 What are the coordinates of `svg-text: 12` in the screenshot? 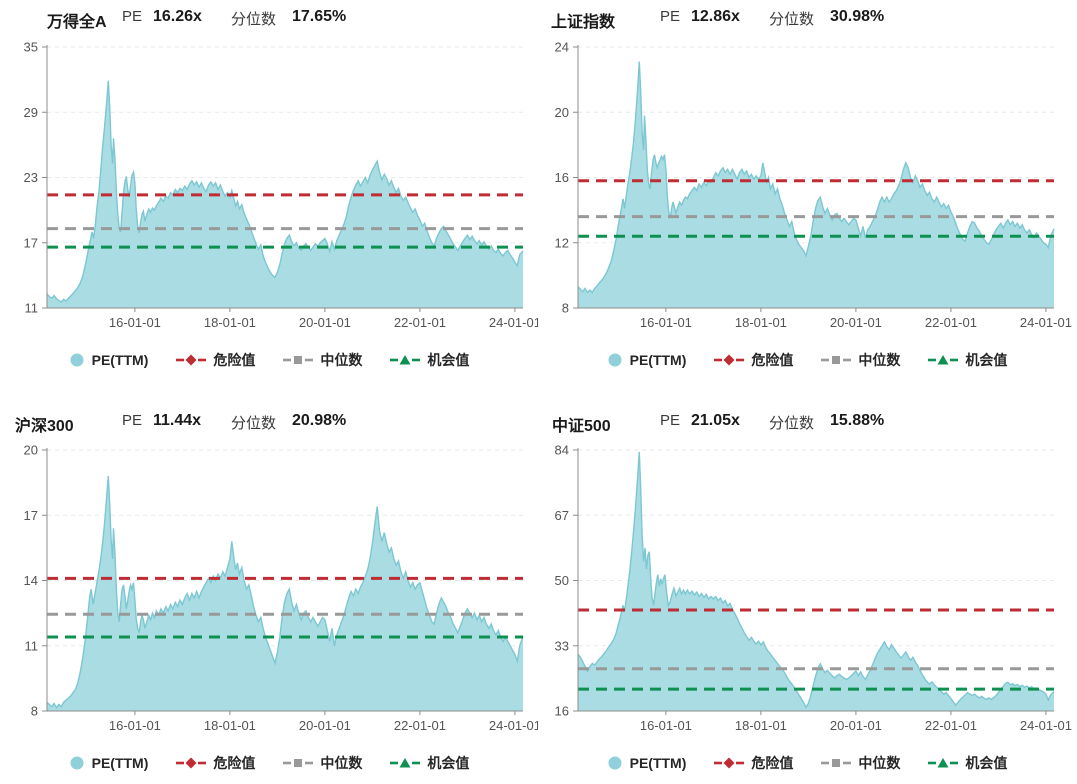 It's located at (562, 242).